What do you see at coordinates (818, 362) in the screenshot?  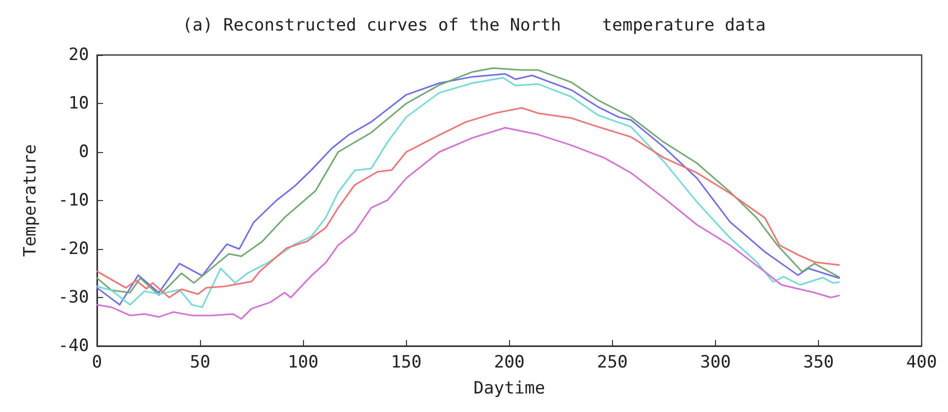 I see `x-tick-label: 350` at bounding box center [818, 362].